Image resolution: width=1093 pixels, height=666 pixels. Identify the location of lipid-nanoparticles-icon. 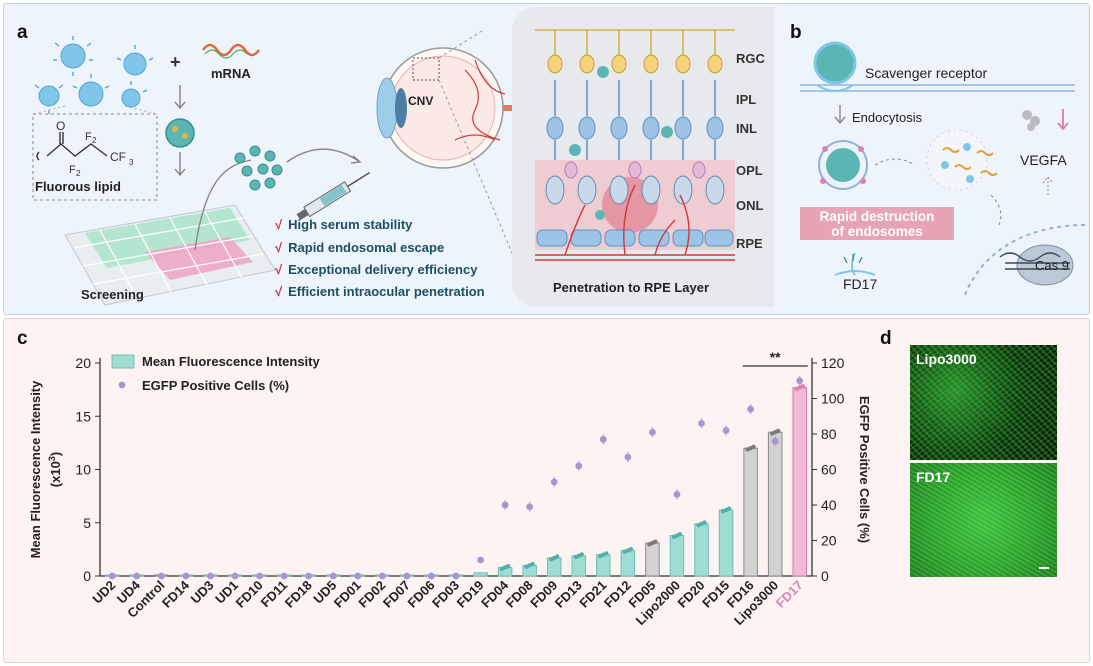
(92, 75).